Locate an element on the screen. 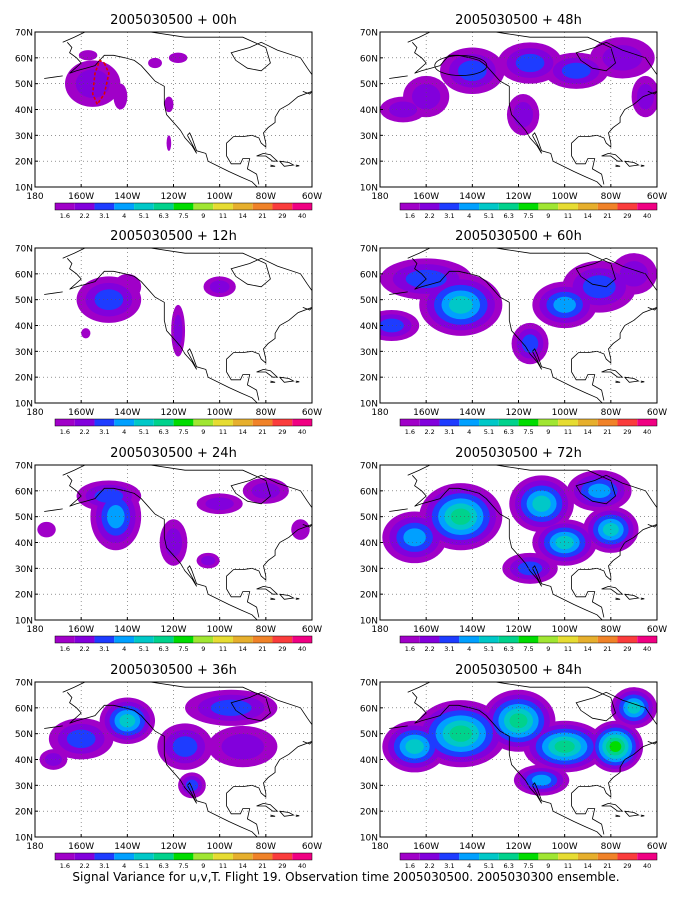 The height and width of the screenshot is (900, 692). x-tick-label: 80W is located at coordinates (266, 630).